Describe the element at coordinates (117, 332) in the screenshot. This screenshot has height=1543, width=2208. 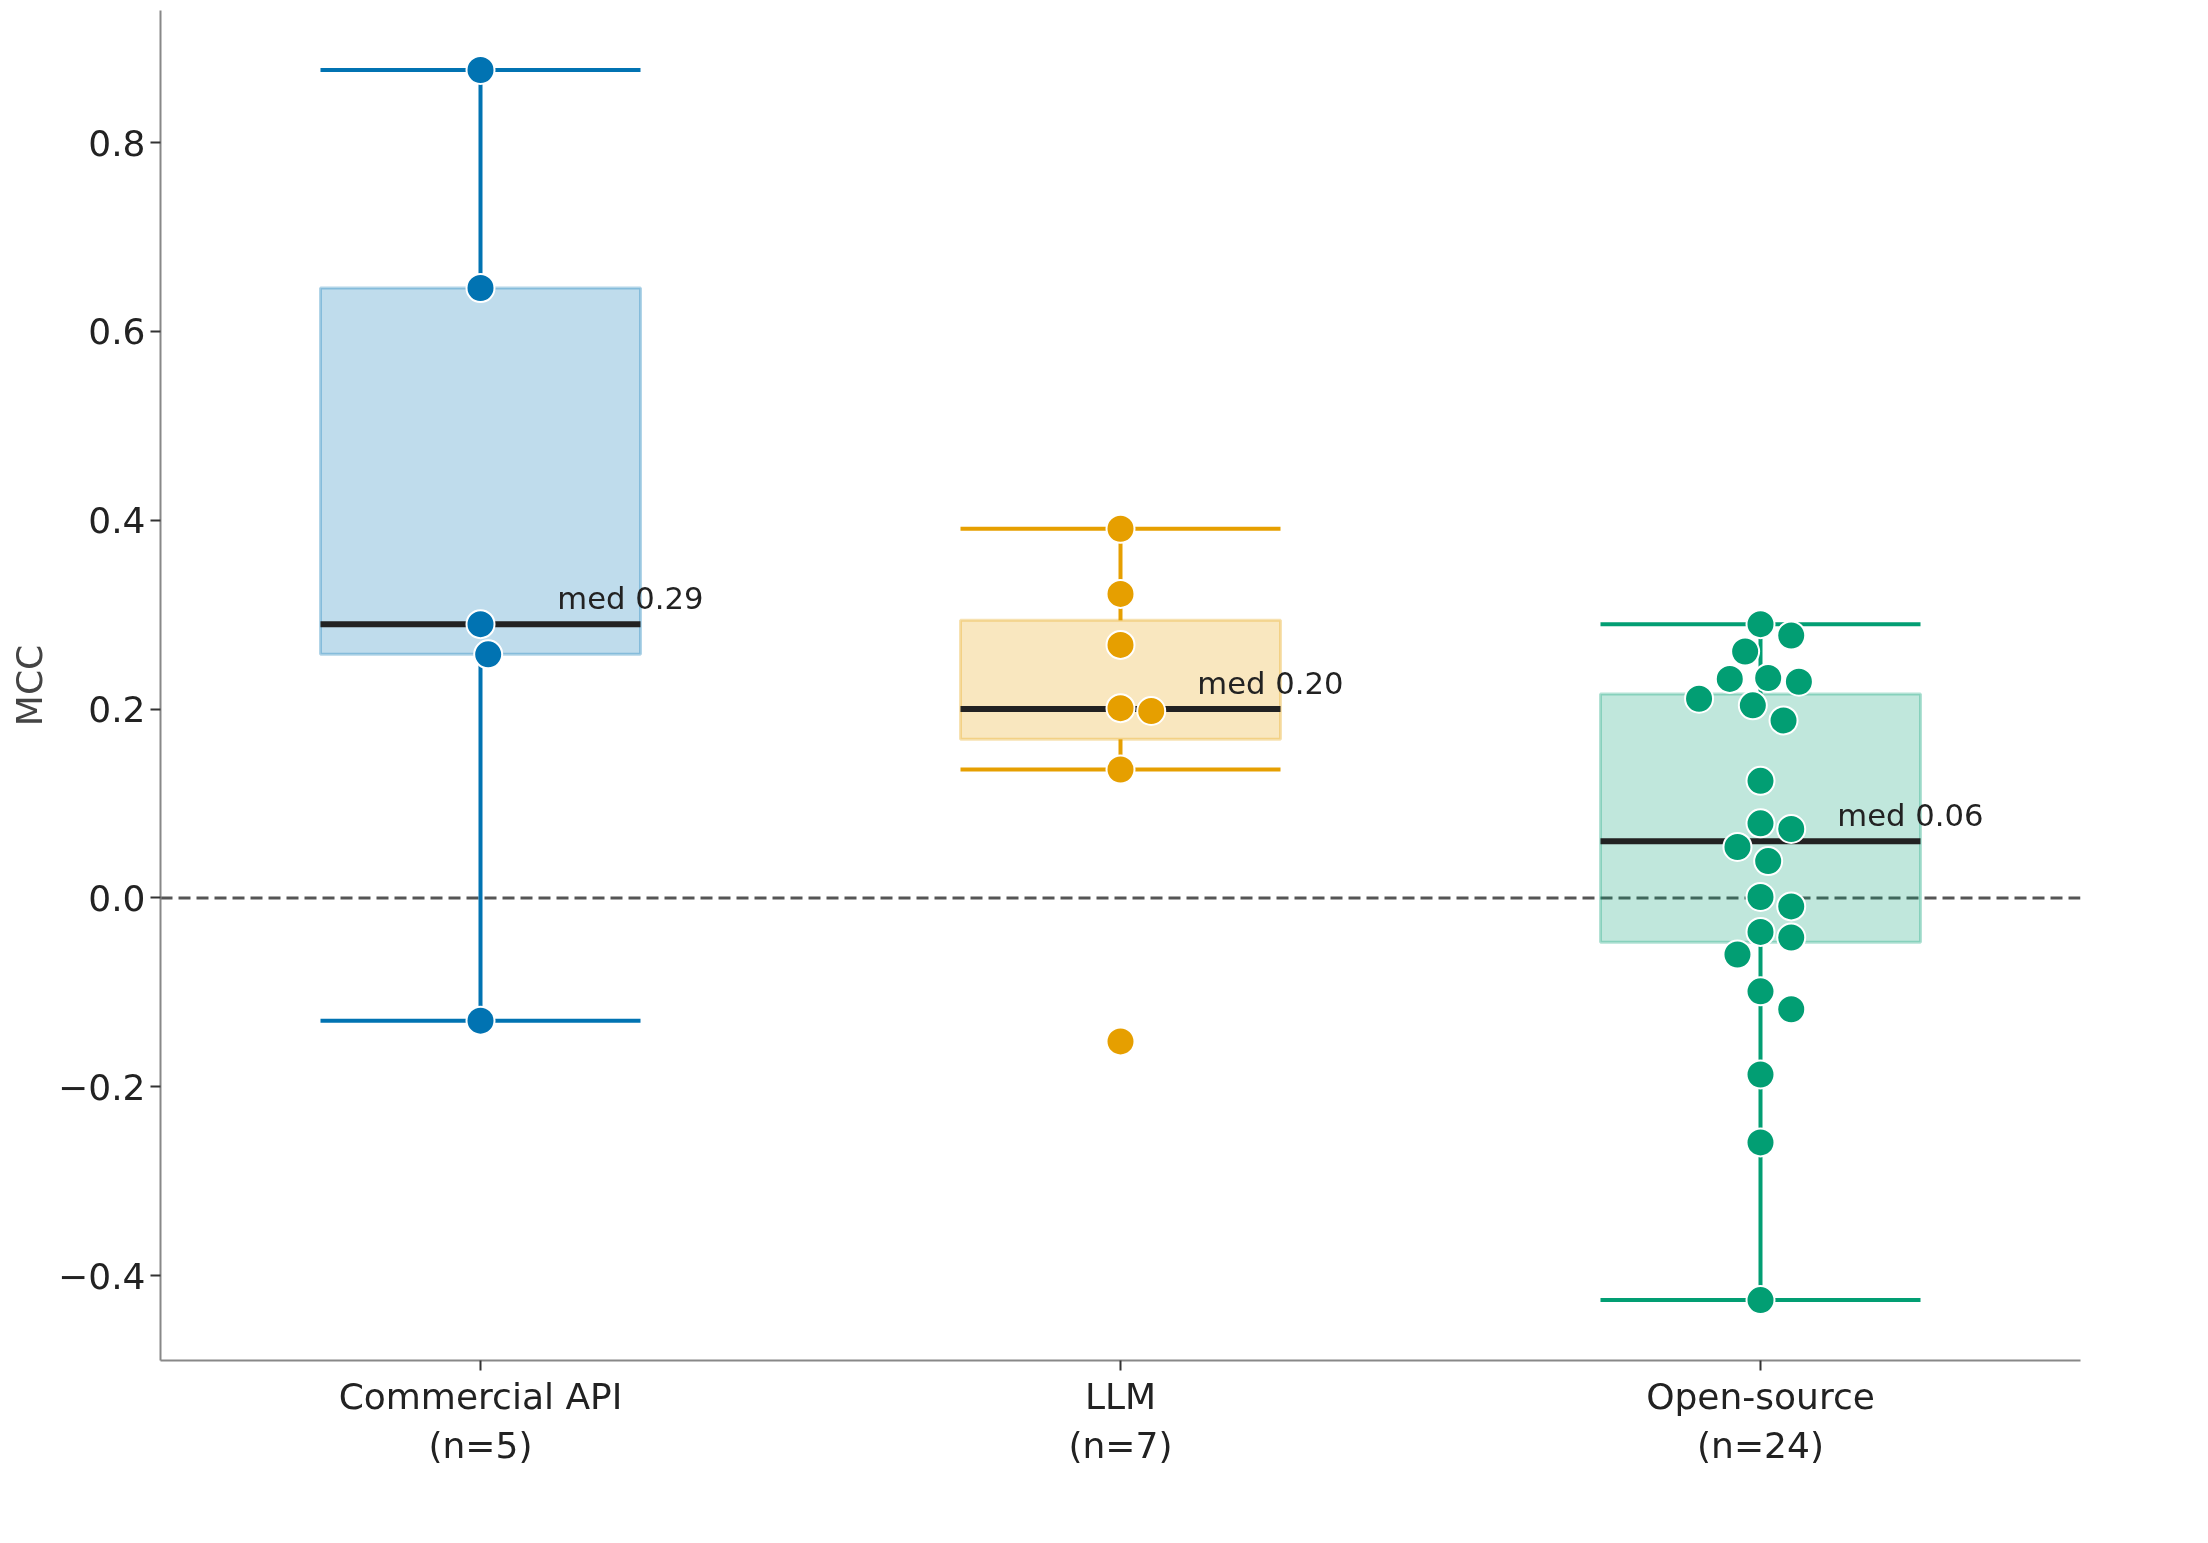
I see `y-tick-label: 0.6` at that location.